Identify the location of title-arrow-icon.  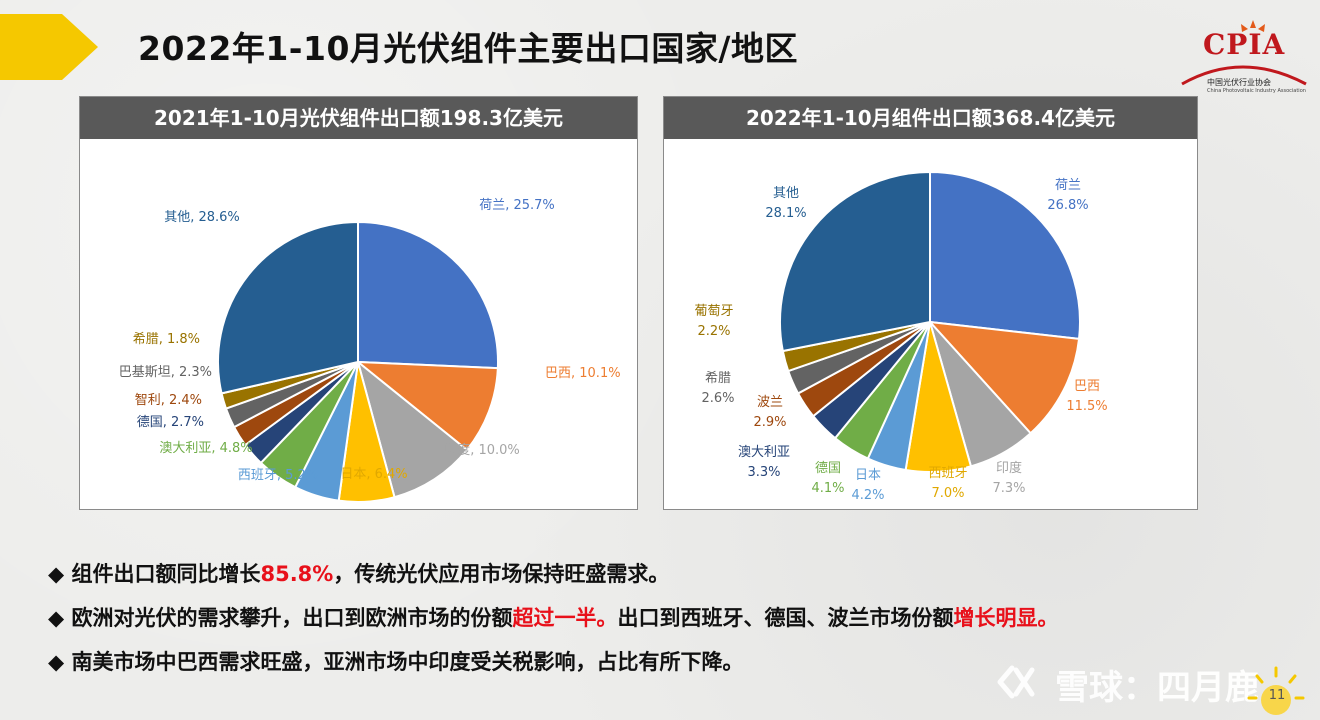
(49, 47).